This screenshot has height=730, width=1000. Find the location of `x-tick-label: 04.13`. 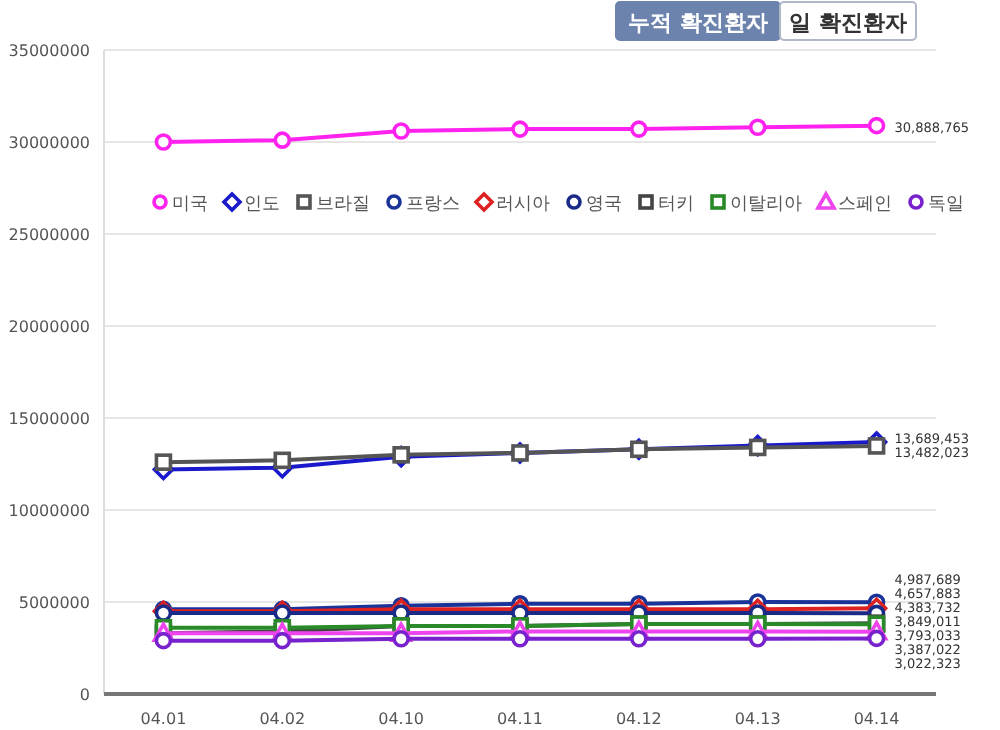

x-tick-label: 04.13 is located at coordinates (757, 719).